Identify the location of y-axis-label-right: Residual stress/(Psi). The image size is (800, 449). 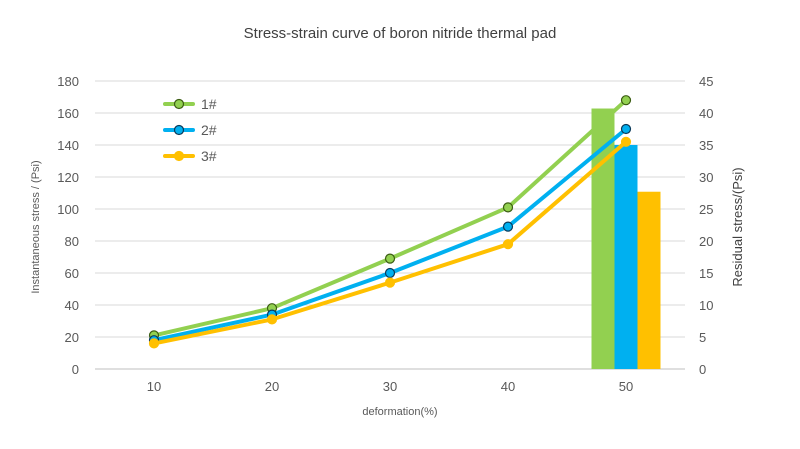
(737, 226).